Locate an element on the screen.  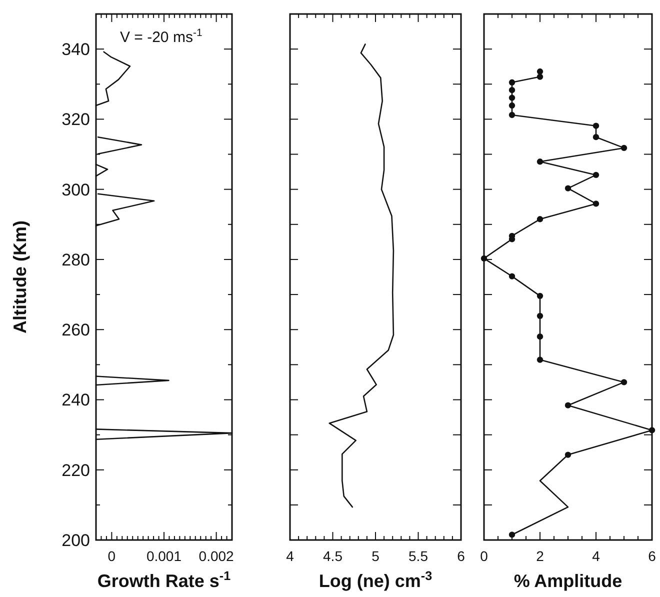
y-tick-label: 240 is located at coordinates (76, 400).